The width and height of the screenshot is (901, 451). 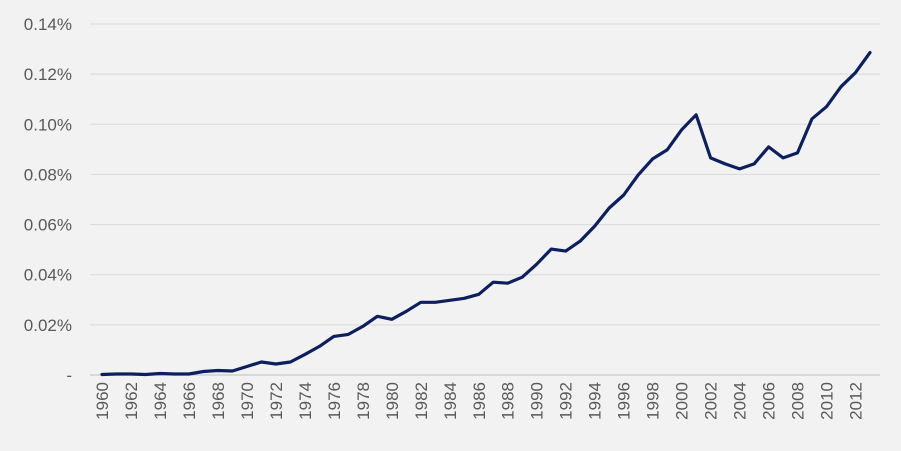 I want to click on x-tick-label: 1986, so click(x=479, y=401).